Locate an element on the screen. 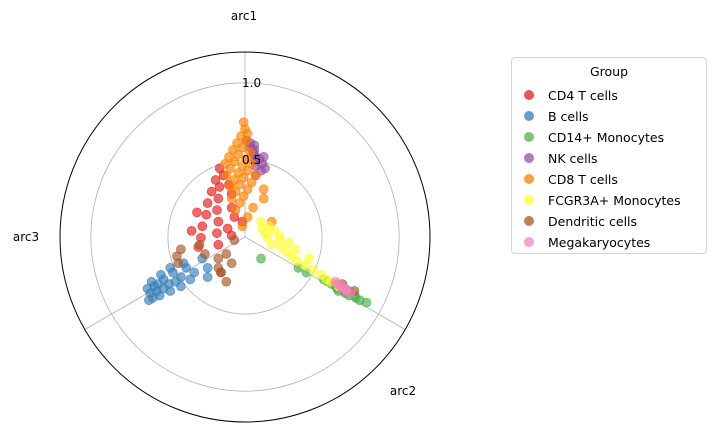 This screenshot has width=718, height=432. axis-label-arc3: arc3 is located at coordinates (26, 237).